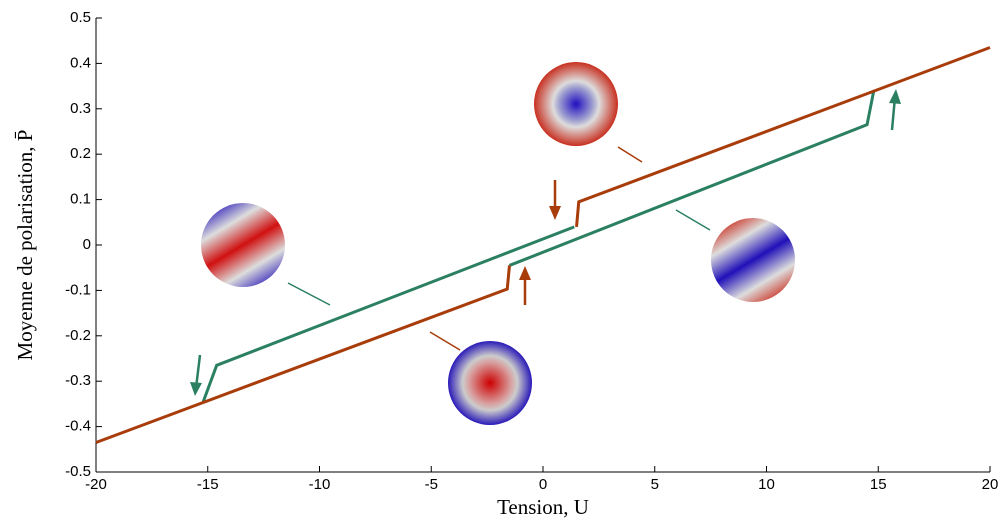 The height and width of the screenshot is (524, 1007). Describe the element at coordinates (543, 484) in the screenshot. I see `x-tick-label: 0` at that location.